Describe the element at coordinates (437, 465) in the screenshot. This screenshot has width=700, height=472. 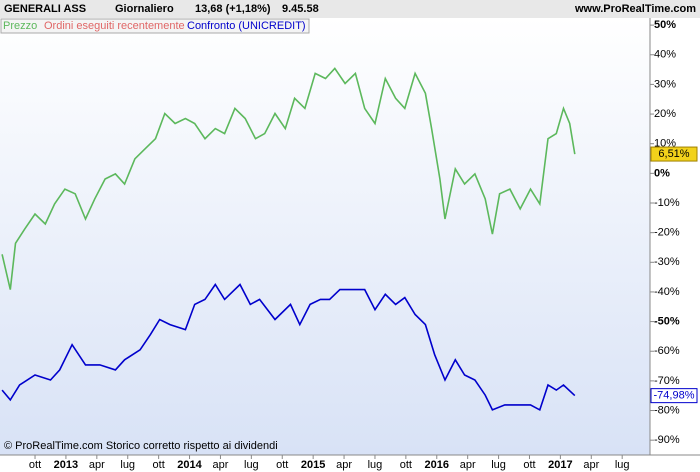
I see `x-tick-label: 2016` at that location.